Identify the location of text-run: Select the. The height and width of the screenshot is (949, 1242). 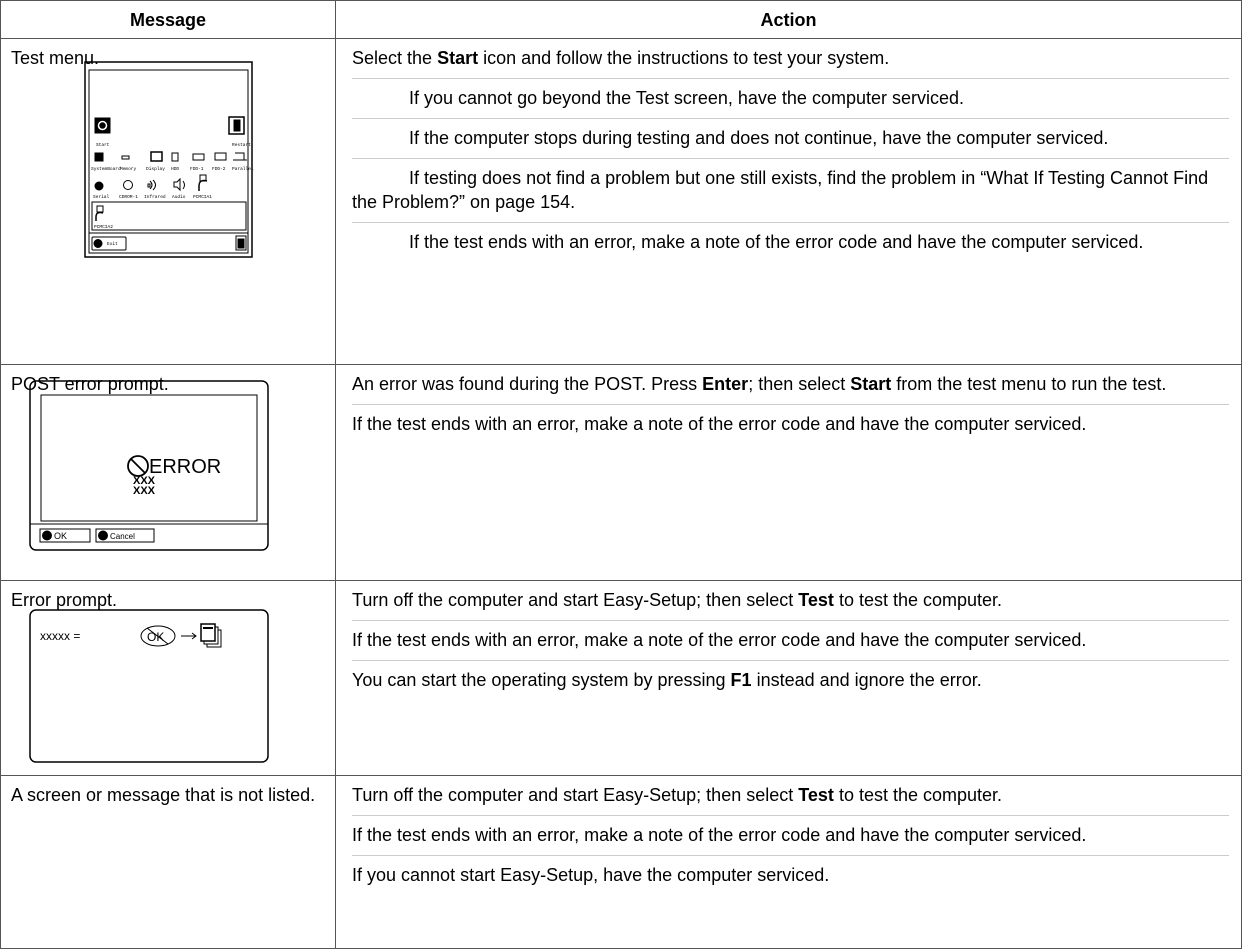
(395, 58).